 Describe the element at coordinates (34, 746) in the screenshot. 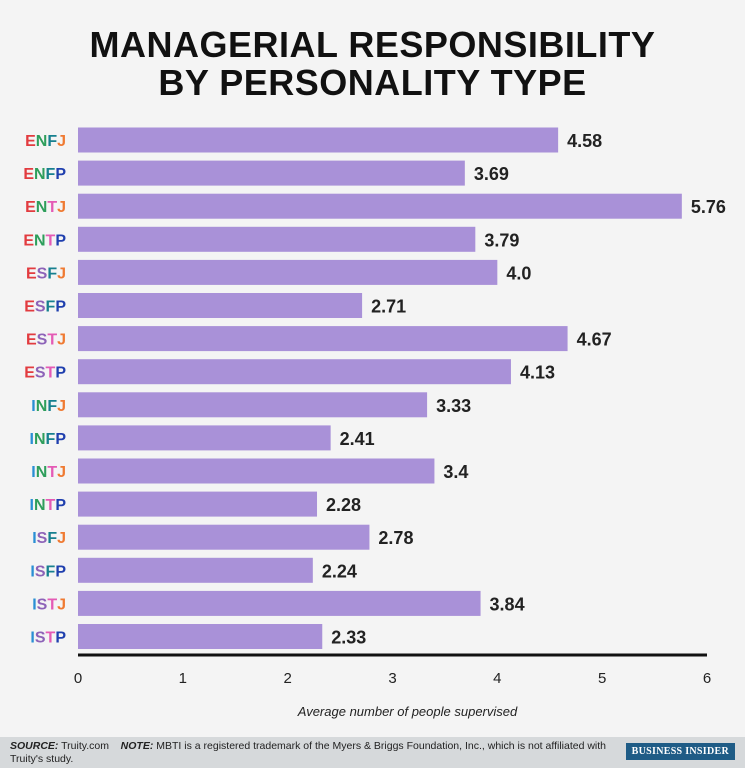

I see `source-label: SOURCE:` at that location.